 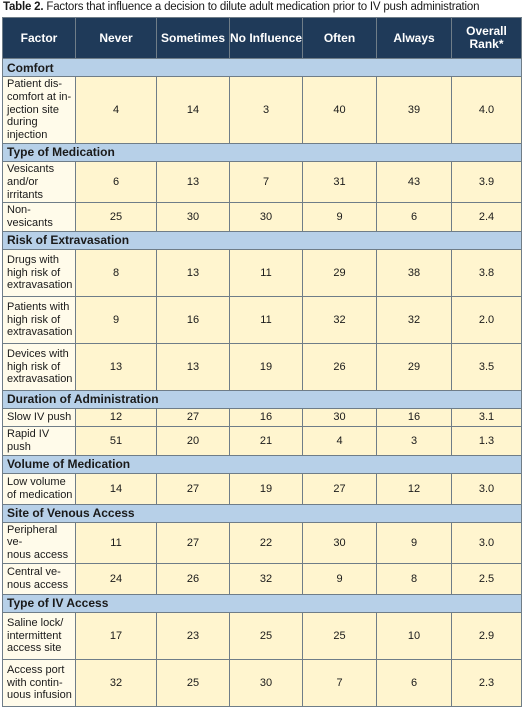 What do you see at coordinates (39, 695) in the screenshot?
I see `factor-line: uous infusion` at bounding box center [39, 695].